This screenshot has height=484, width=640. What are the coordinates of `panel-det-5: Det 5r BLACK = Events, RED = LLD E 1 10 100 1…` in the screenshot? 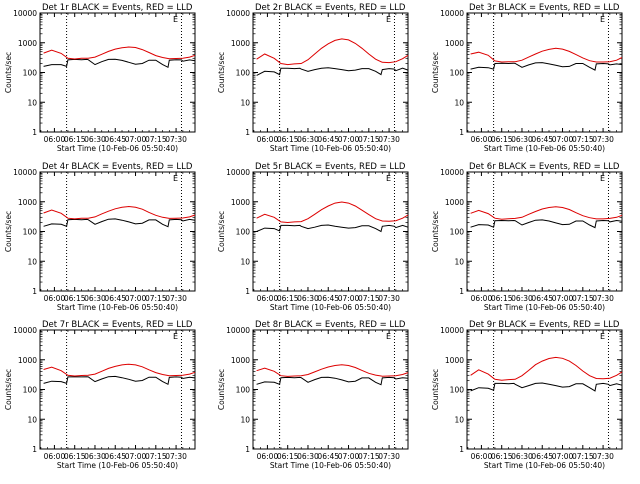 It's located at (313, 237).